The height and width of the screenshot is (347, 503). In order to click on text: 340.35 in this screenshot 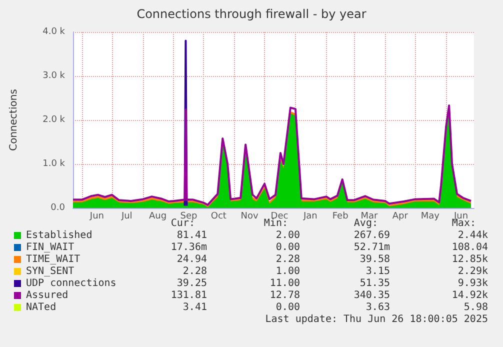, I will do `click(372, 296)`.